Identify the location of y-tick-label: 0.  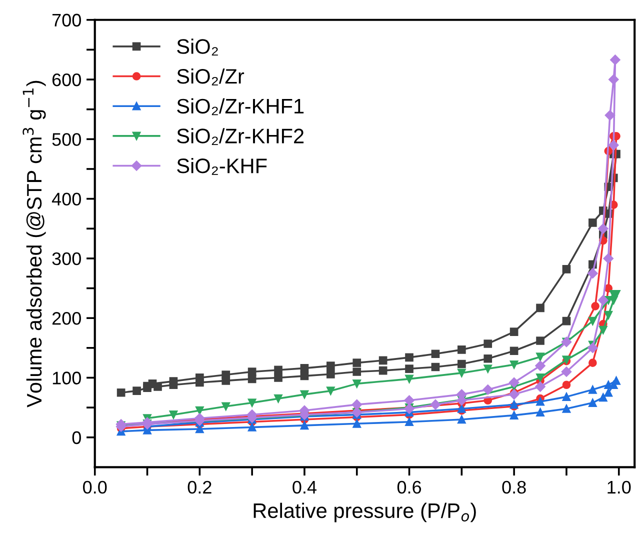
(76, 437).